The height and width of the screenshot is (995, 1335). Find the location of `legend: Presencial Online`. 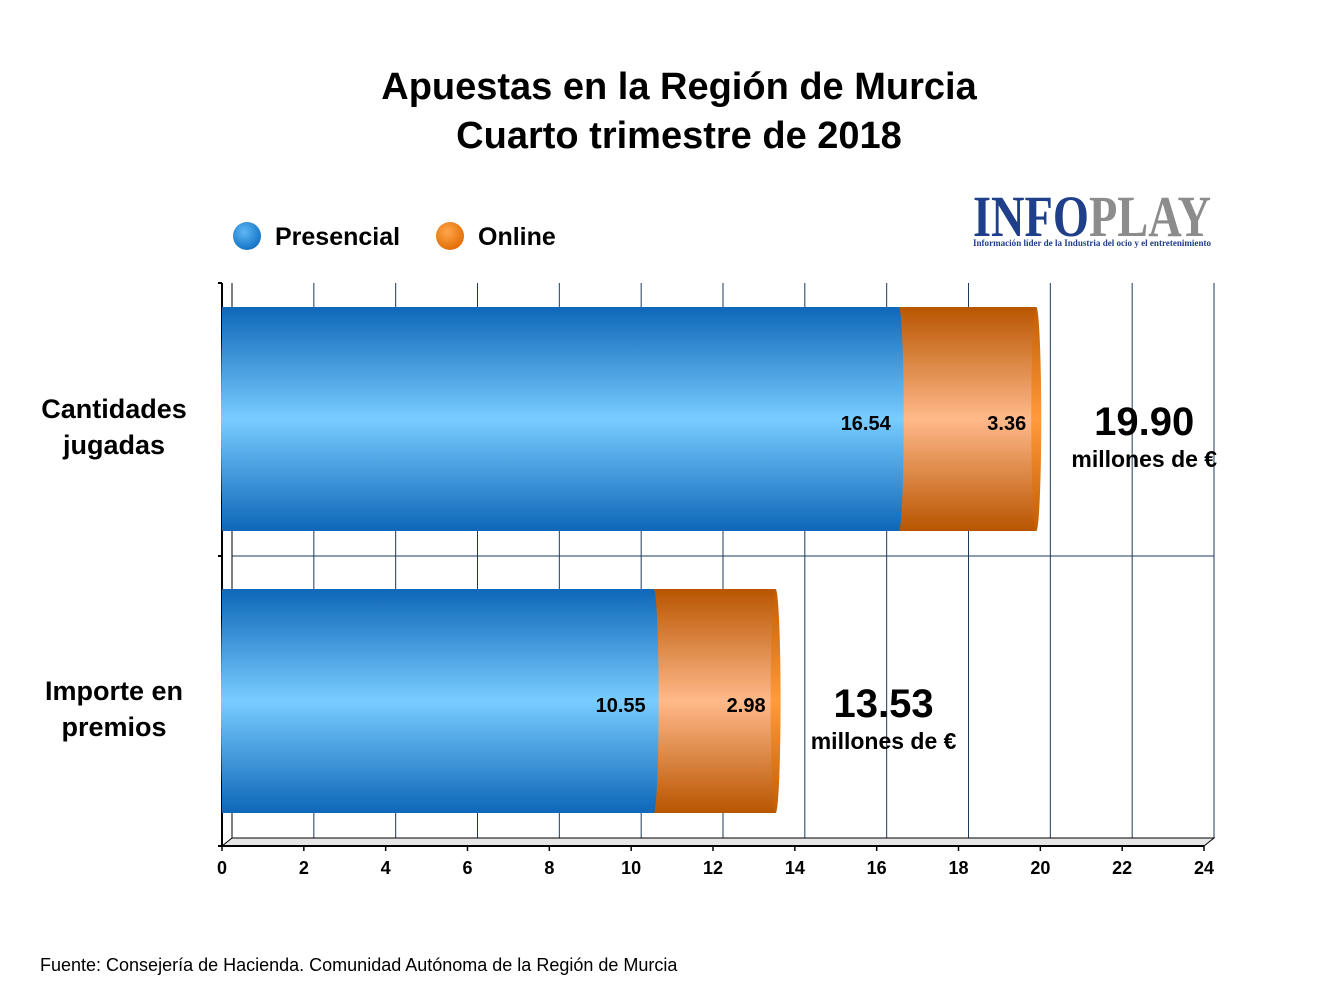

legend: Presencial Online is located at coordinates (394, 236).